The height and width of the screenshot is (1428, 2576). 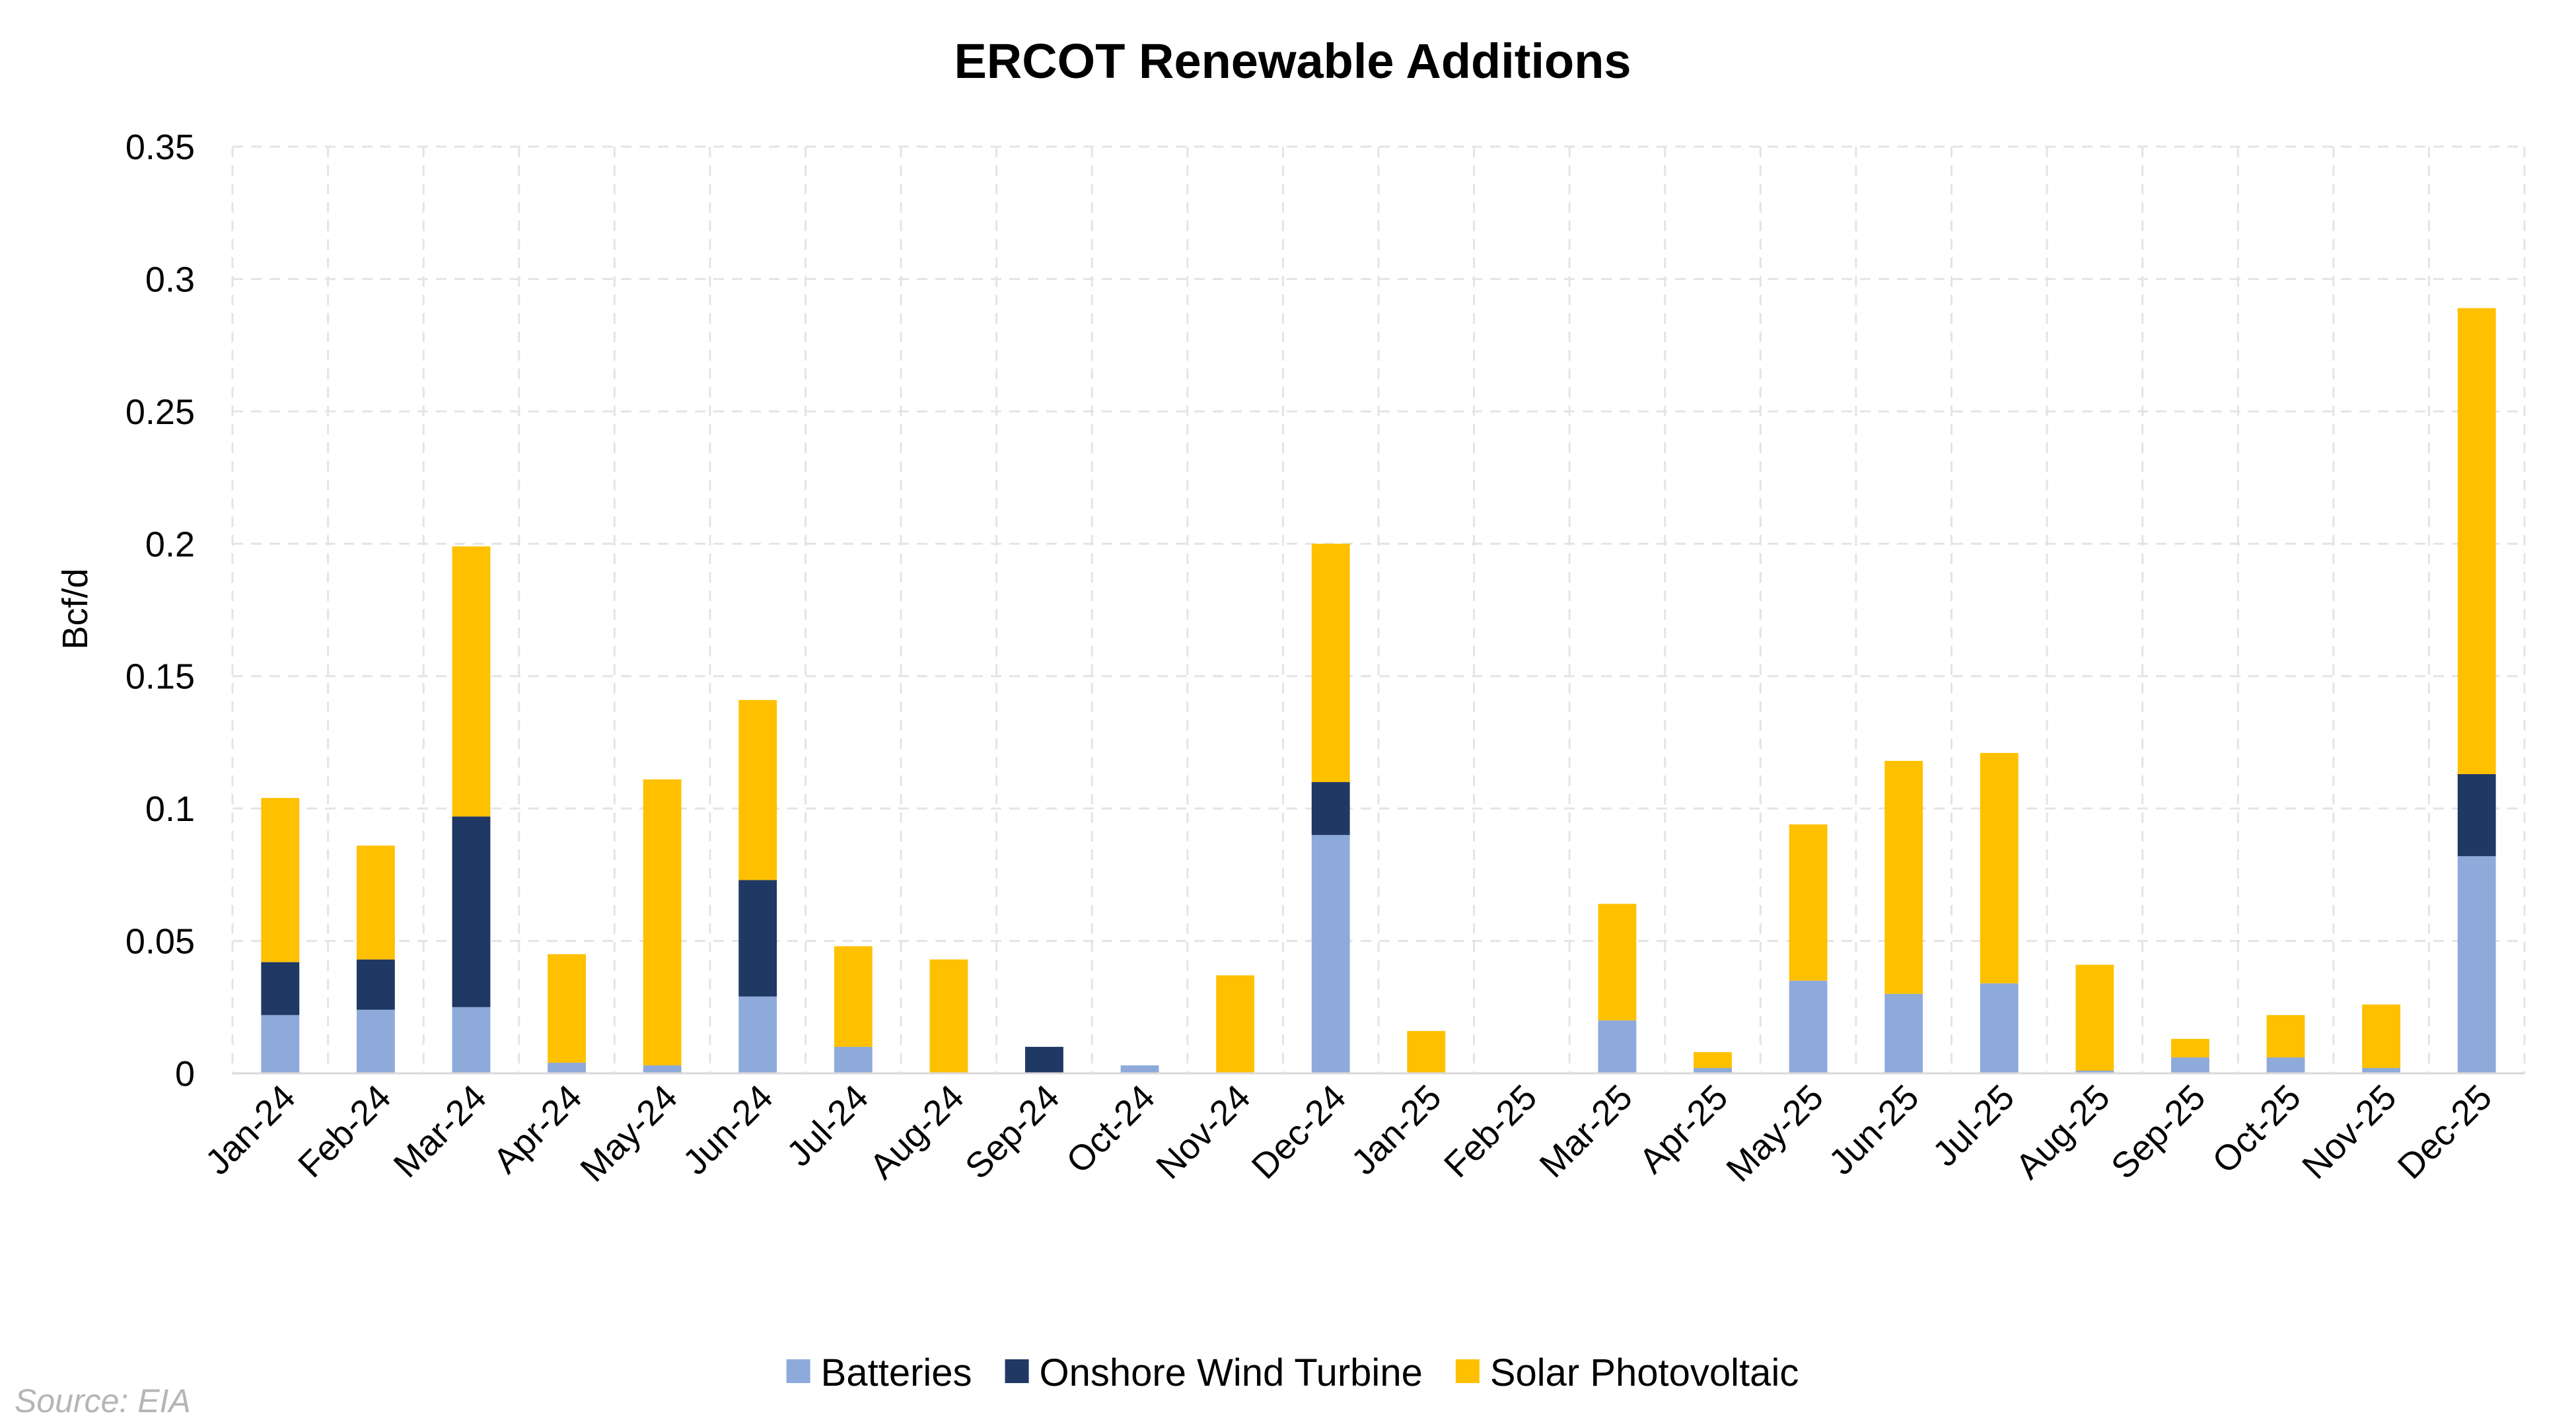 What do you see at coordinates (1775, 1133) in the screenshot?
I see `x-tick-label: May-25` at bounding box center [1775, 1133].